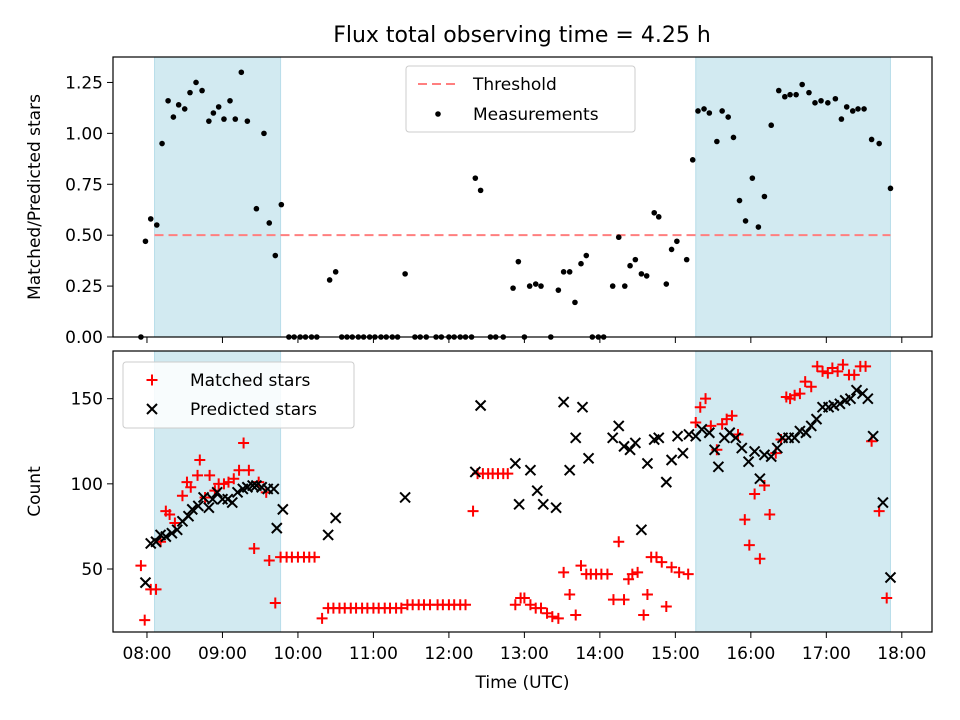 The height and width of the screenshot is (720, 960). What do you see at coordinates (87, 400) in the screenshot?
I see `y-tick-label: 150` at bounding box center [87, 400].